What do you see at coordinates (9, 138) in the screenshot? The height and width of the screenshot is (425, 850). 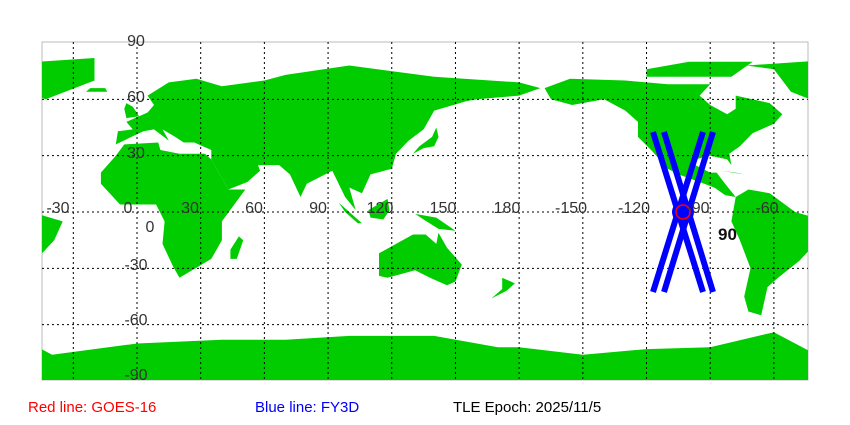 I see `landmass-namerica` at bounding box center [9, 138].